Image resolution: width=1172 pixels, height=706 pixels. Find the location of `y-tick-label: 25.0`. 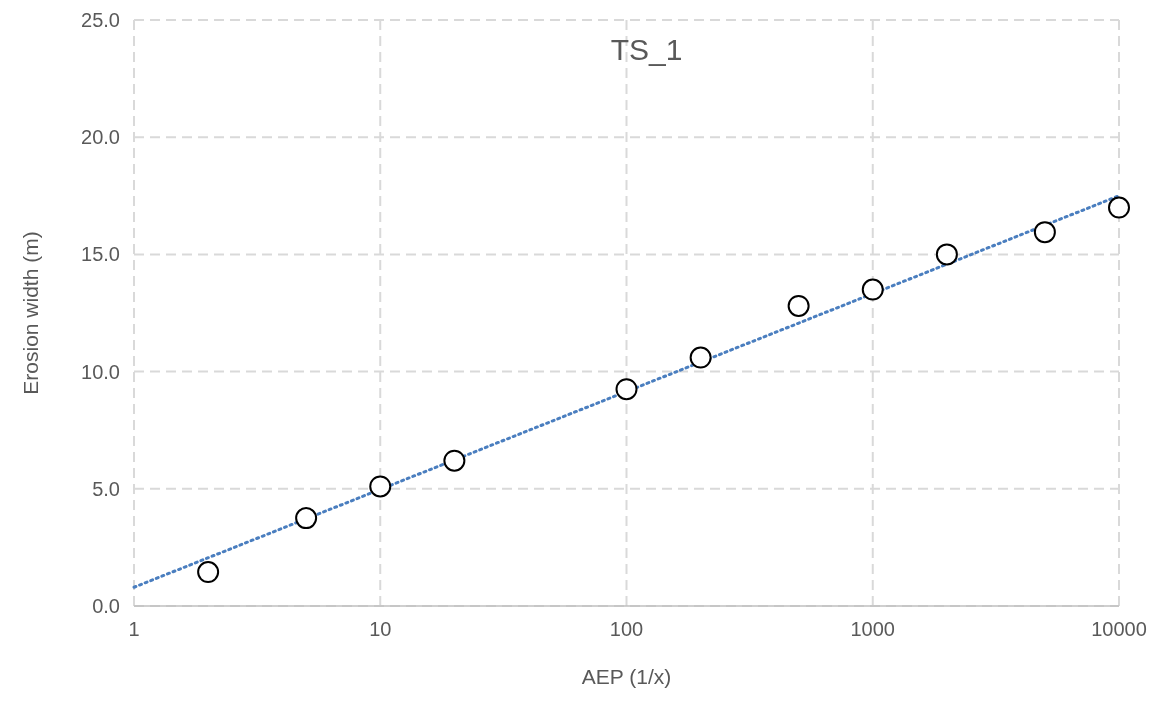

y-tick-label: 25.0 is located at coordinates (100, 20).